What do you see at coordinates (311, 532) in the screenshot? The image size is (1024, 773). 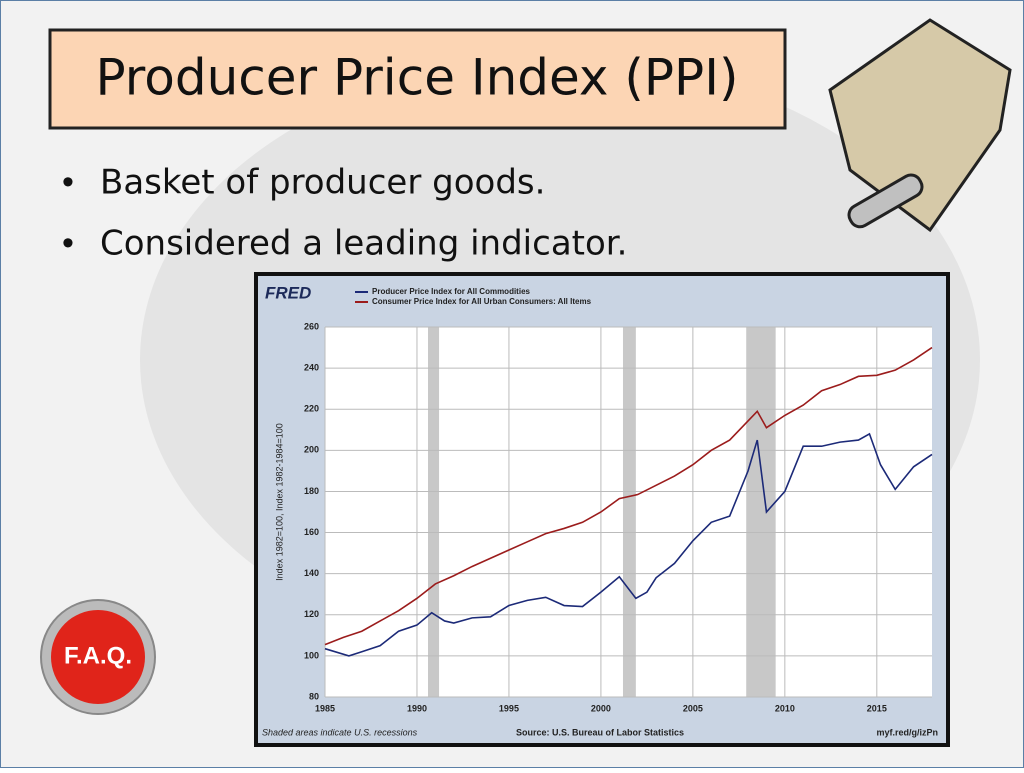 I see `y-tick-label: 160` at bounding box center [311, 532].